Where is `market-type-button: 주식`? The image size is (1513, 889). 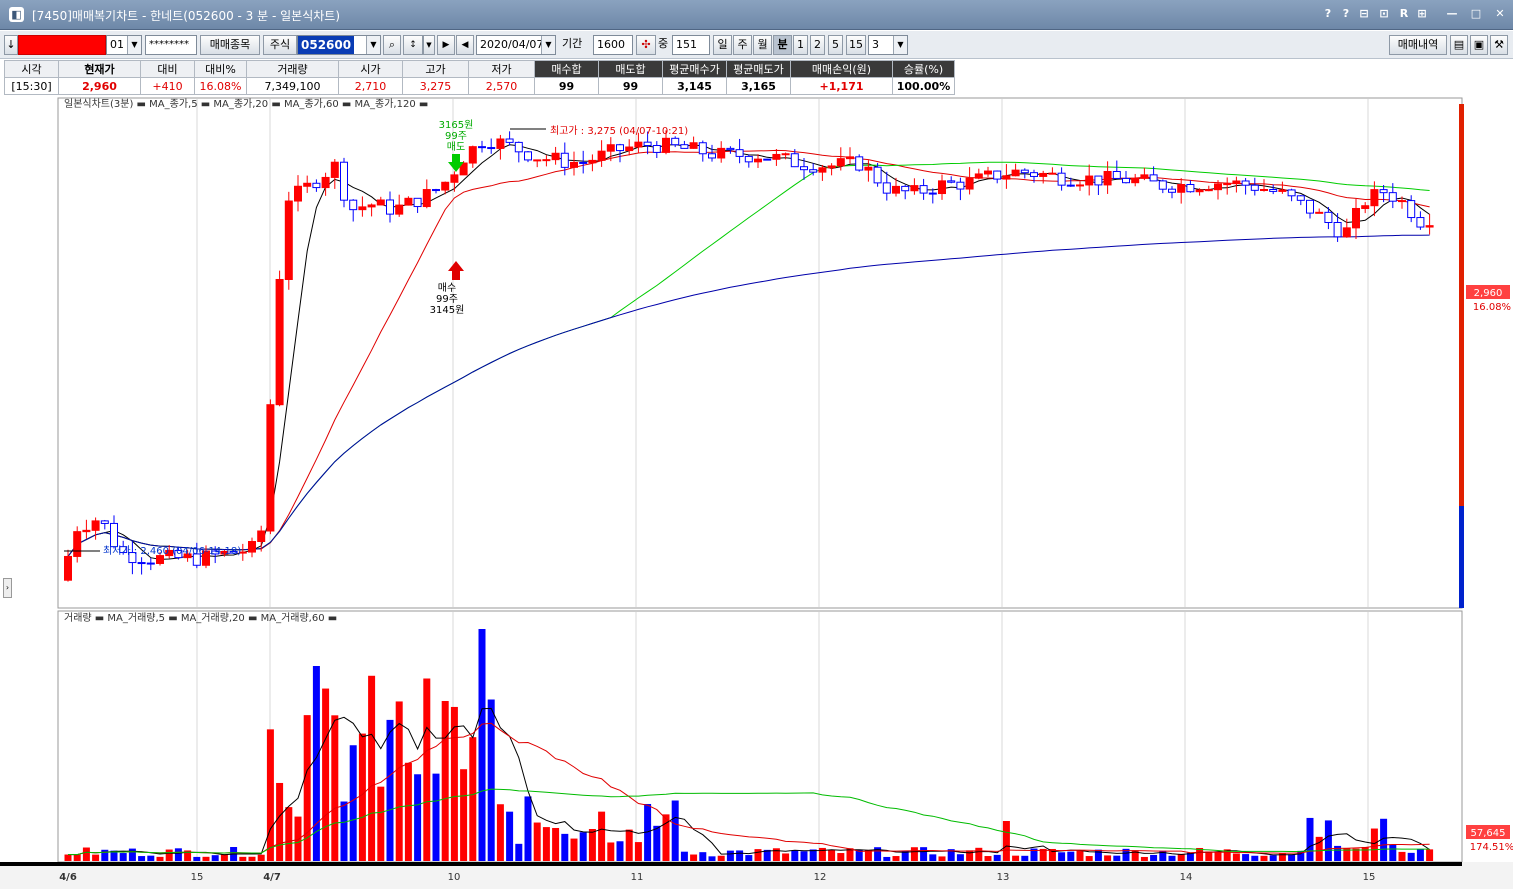 market-type-button: 주식 is located at coordinates (280, 45).